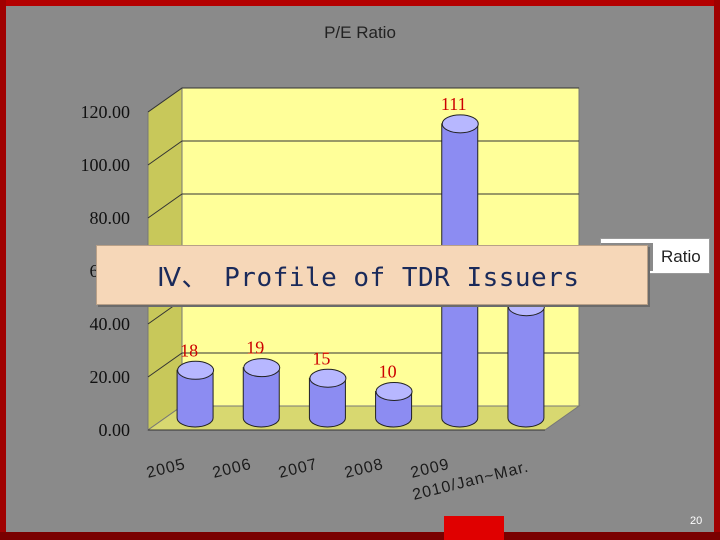 The image size is (720, 540). Describe the element at coordinates (388, 372) in the screenshot. I see `data-label: 10` at that location.